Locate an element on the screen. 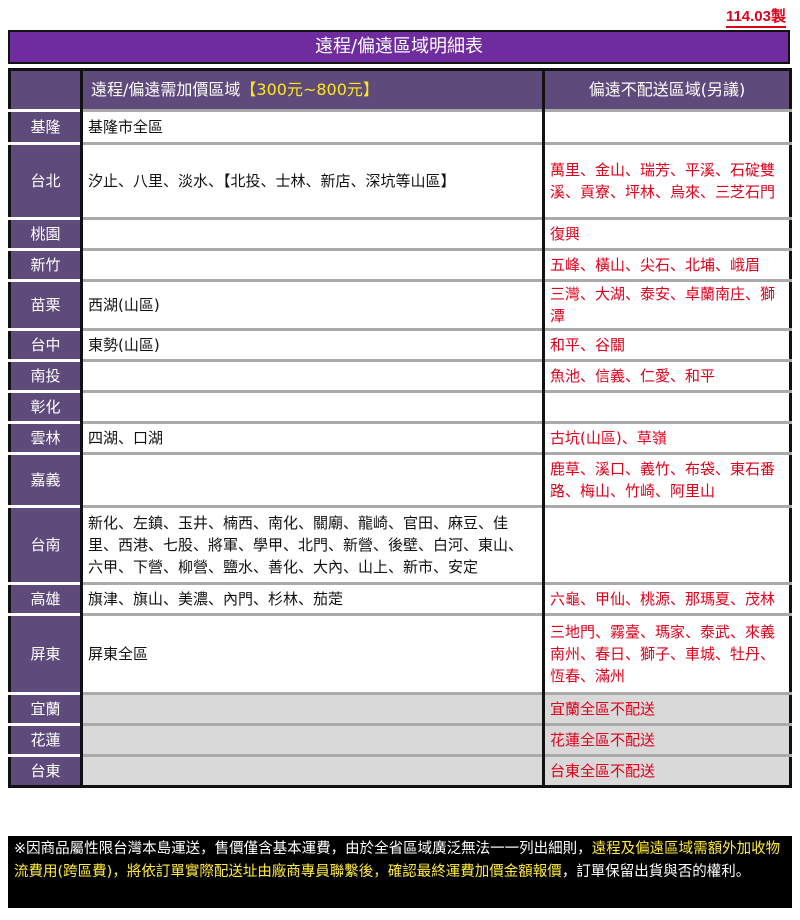 The width and height of the screenshot is (800, 920). table-row: 雲林 四湖、口湖 古坑(山區)、草嶺 is located at coordinates (400, 437).